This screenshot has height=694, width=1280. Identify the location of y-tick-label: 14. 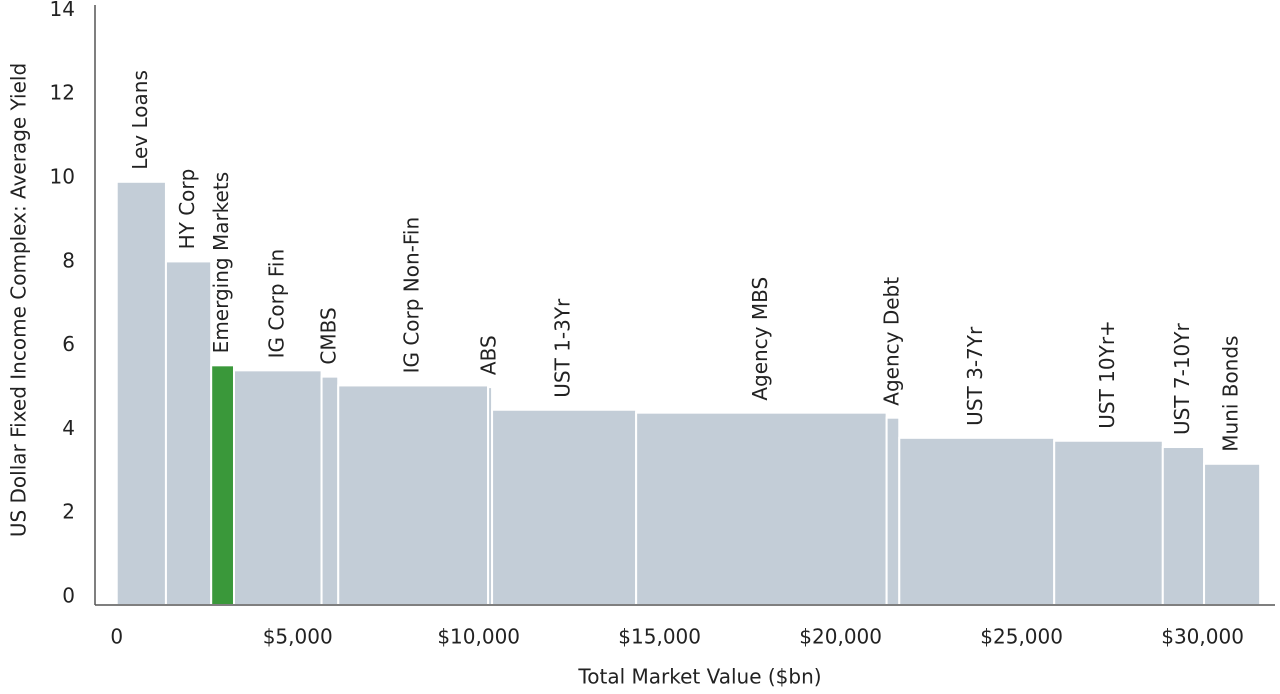
(62, 10).